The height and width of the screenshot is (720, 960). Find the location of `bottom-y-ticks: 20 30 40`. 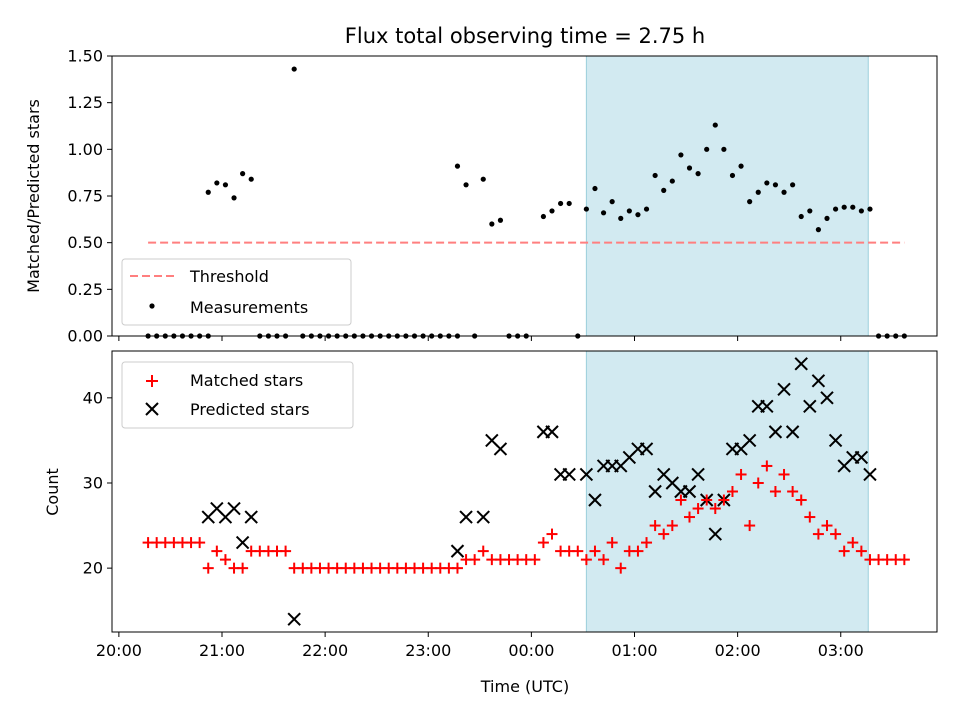

bottom-y-ticks: 20 30 40 is located at coordinates (97, 483).